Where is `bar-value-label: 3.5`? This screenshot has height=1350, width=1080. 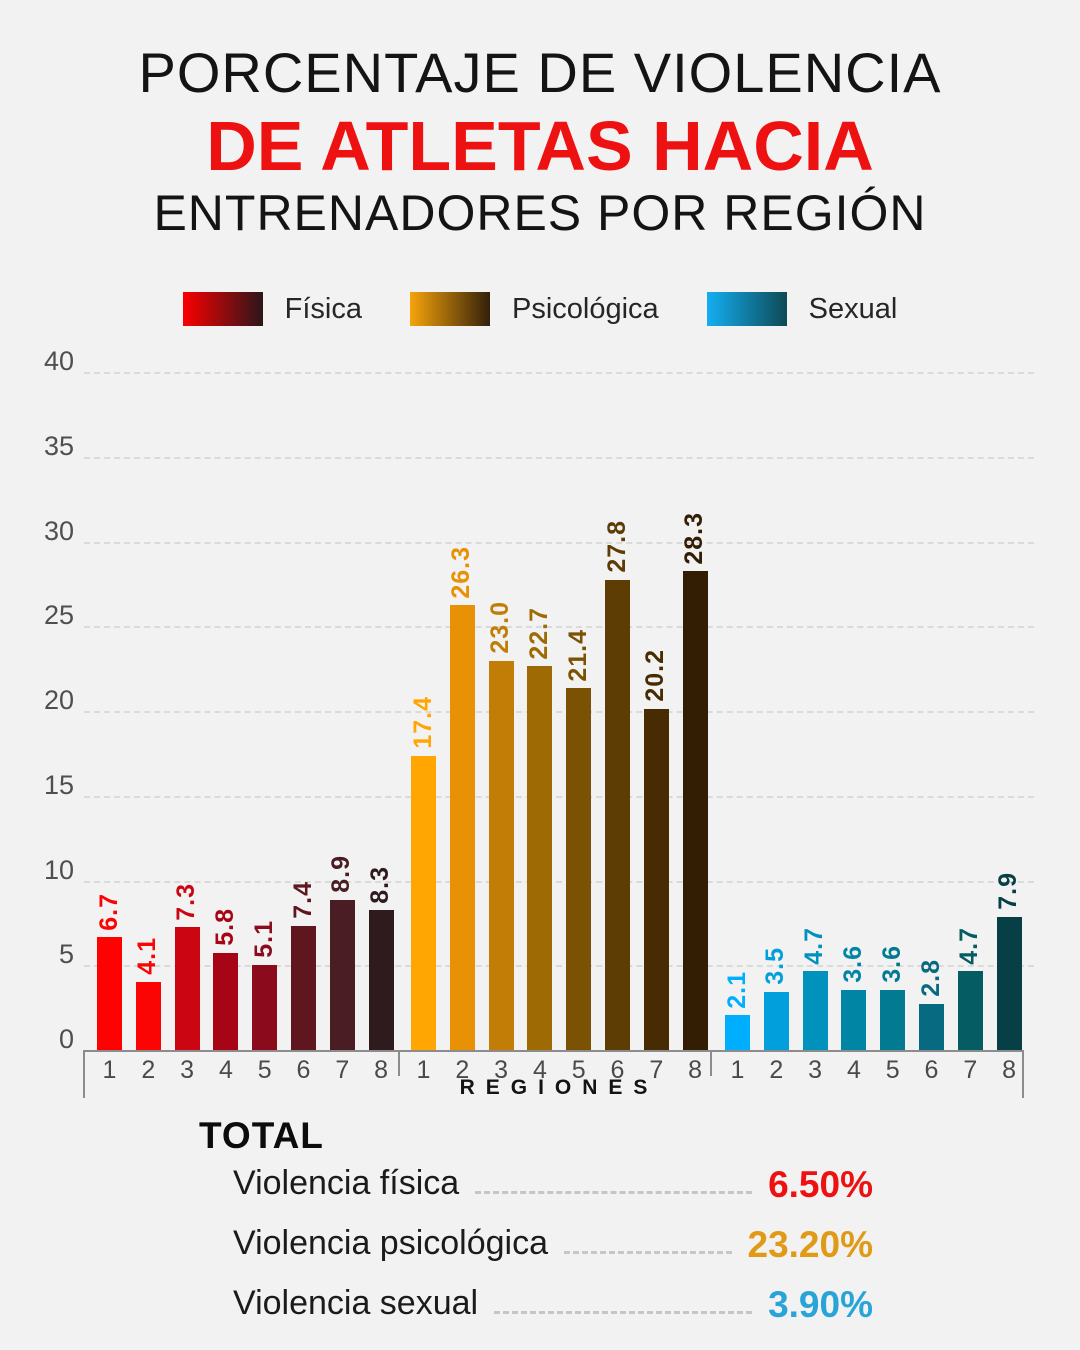 bar-value-label: 3.5 is located at coordinates (775, 965).